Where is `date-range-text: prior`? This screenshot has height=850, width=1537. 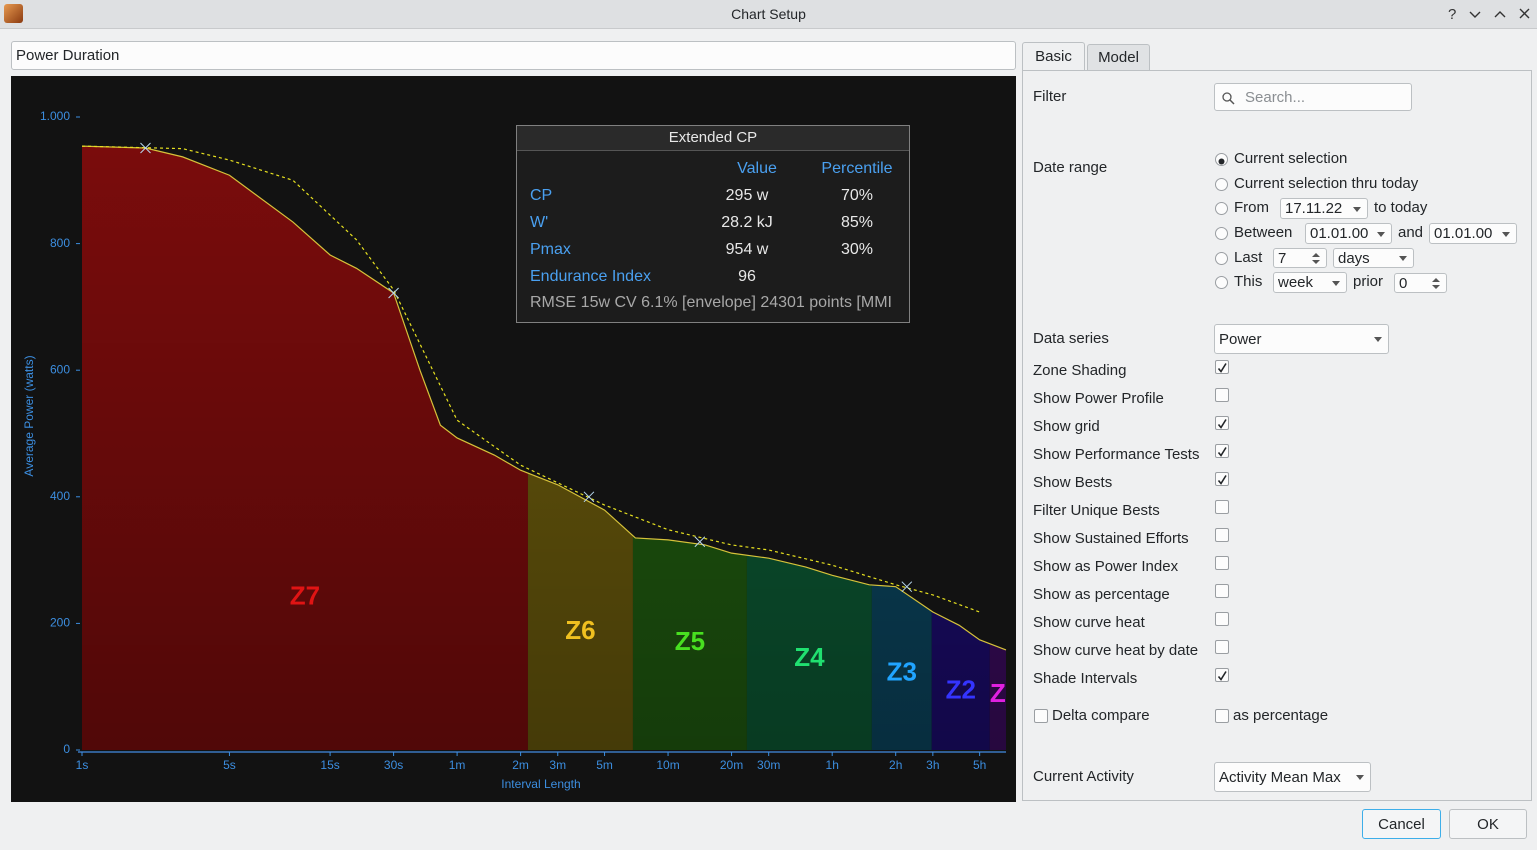
date-range-text: prior is located at coordinates (1368, 281).